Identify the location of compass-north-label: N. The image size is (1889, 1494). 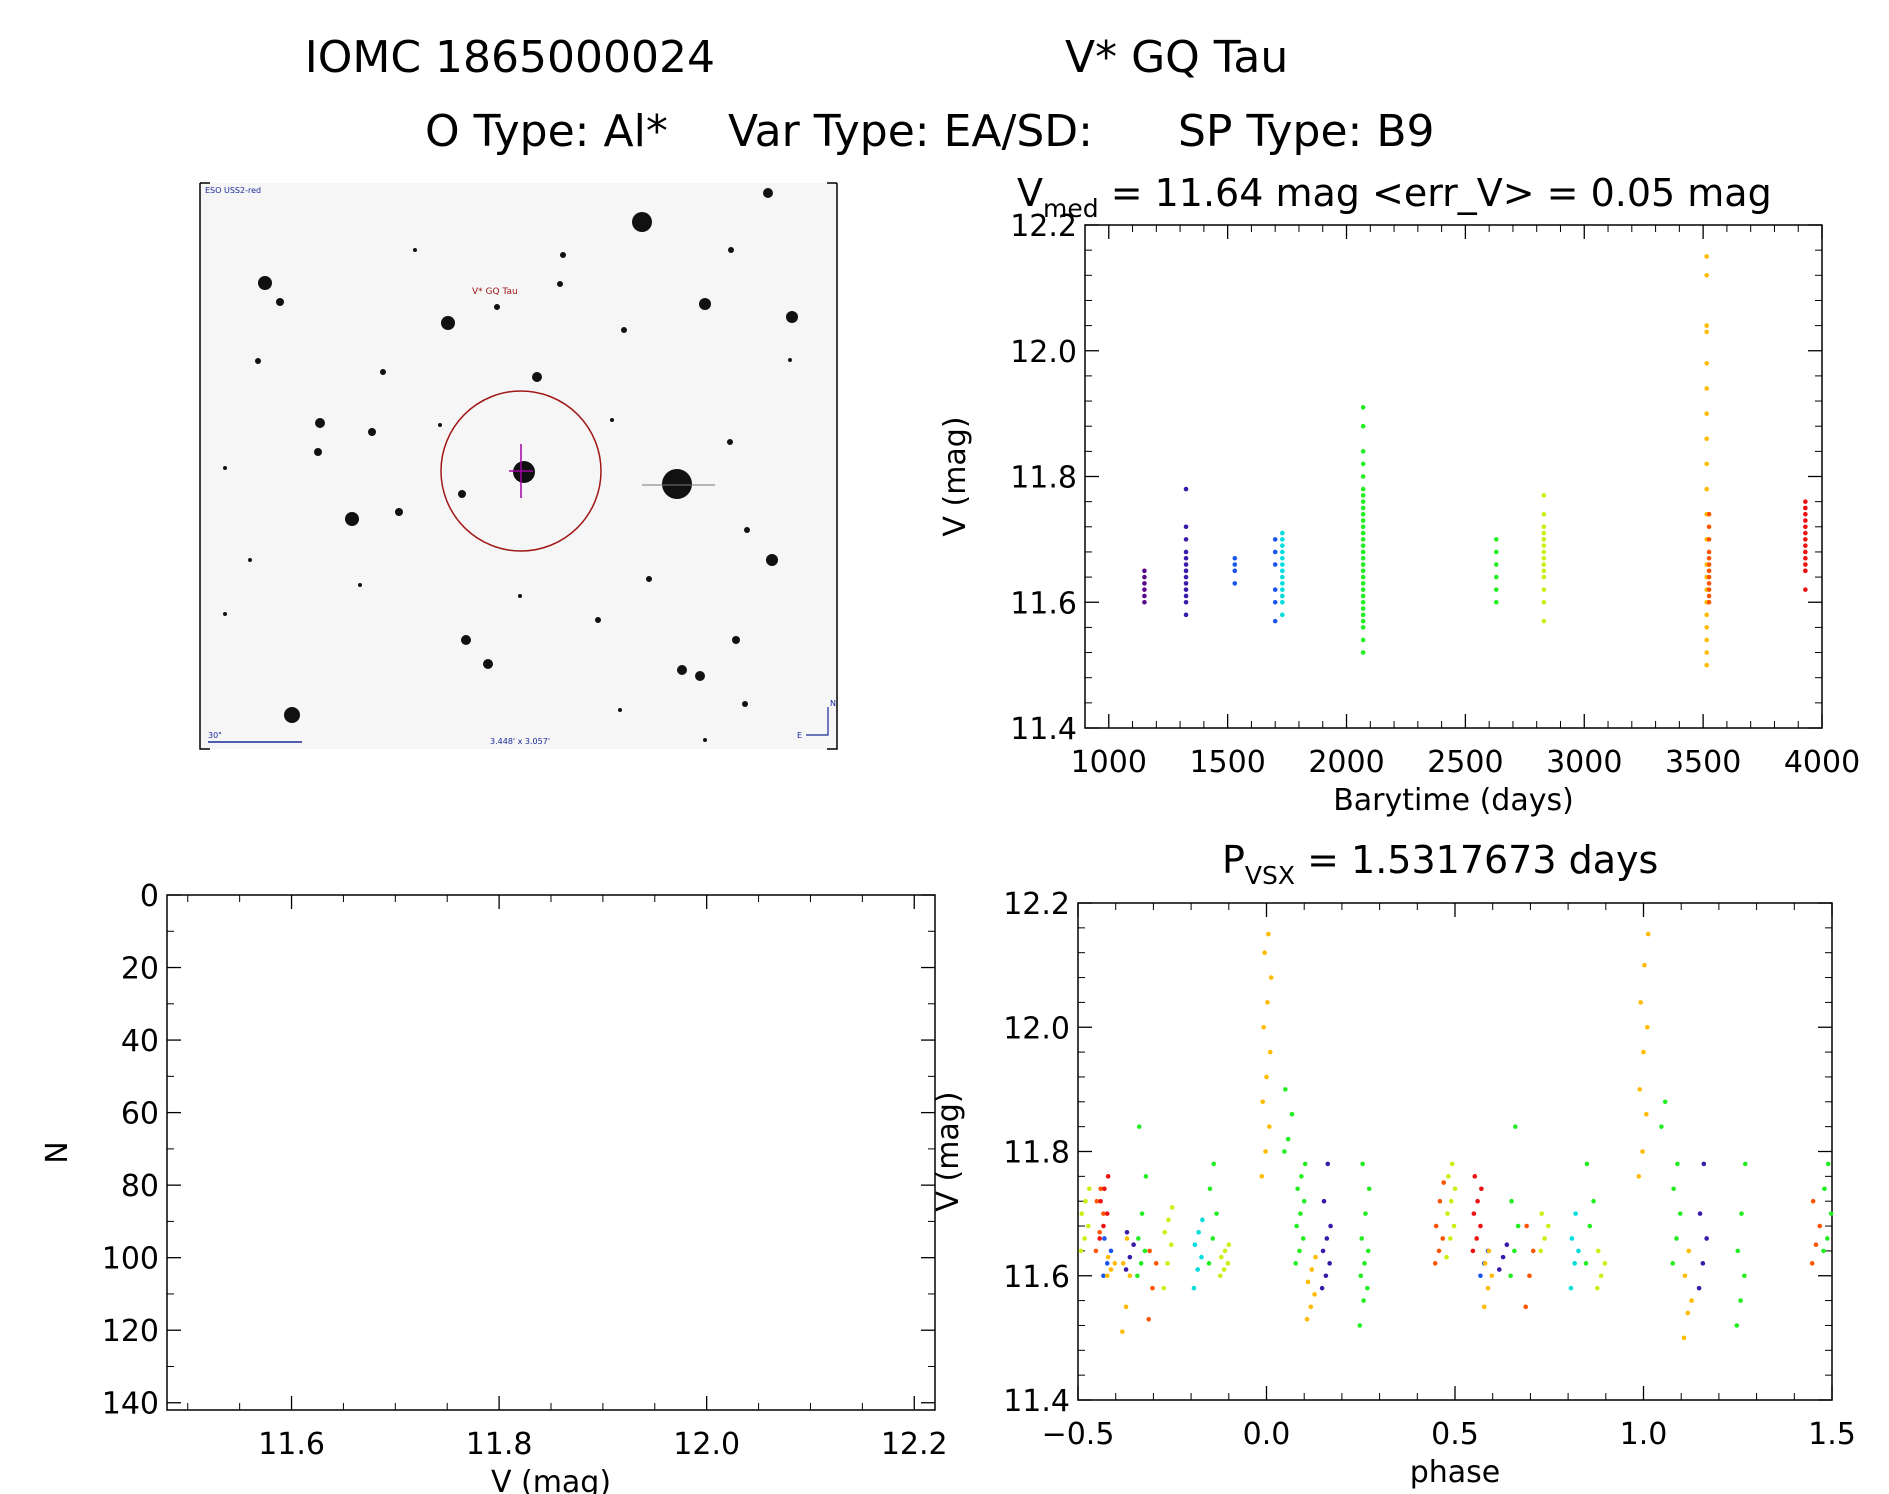
(833, 703).